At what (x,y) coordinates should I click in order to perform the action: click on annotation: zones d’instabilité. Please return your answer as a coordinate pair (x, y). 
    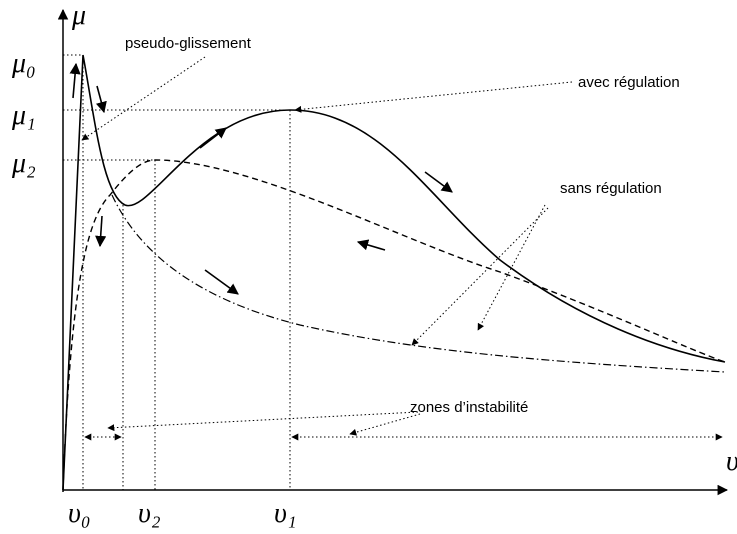
    Looking at the image, I should click on (469, 407).